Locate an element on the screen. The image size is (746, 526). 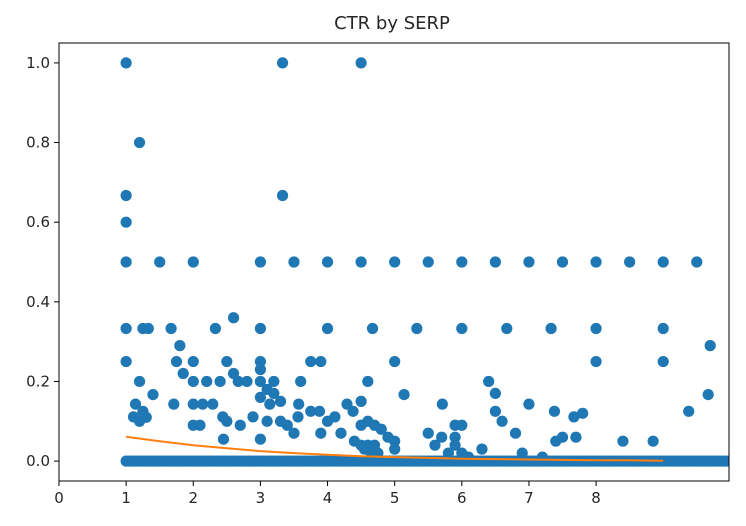
y-tick-label: 1.0 is located at coordinates (38, 63).